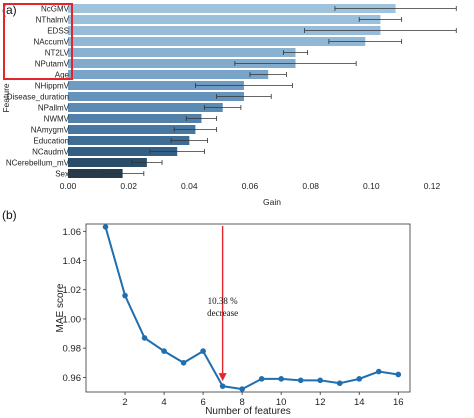  Describe the element at coordinates (72, 349) in the screenshot. I see `y-tick-0.98: 0.98` at that location.